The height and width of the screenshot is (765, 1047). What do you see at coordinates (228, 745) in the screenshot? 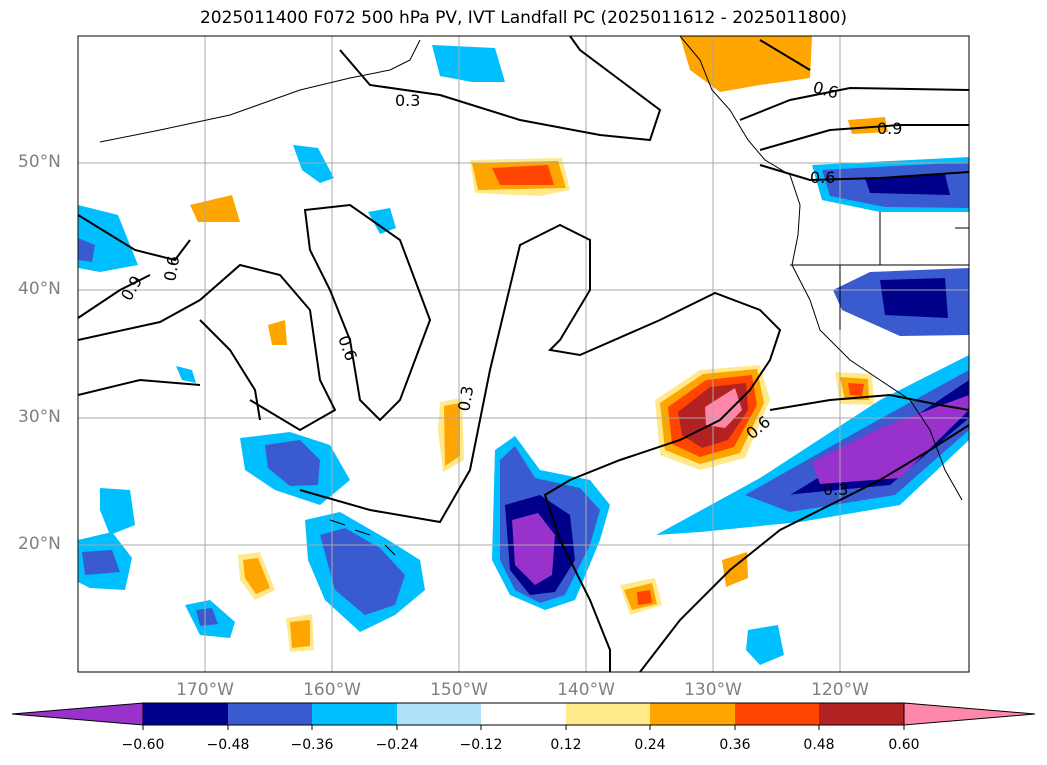
I see `colorbar-tick-label: −0.48` at bounding box center [228, 745].